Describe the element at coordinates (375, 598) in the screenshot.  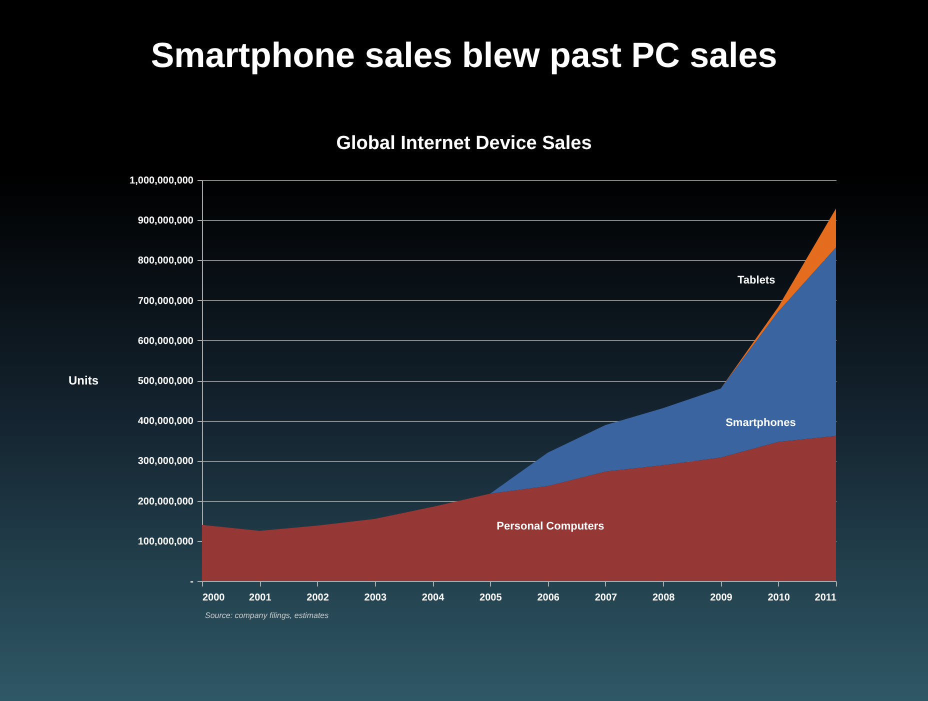
I see `x-tick-label: 2003` at that location.